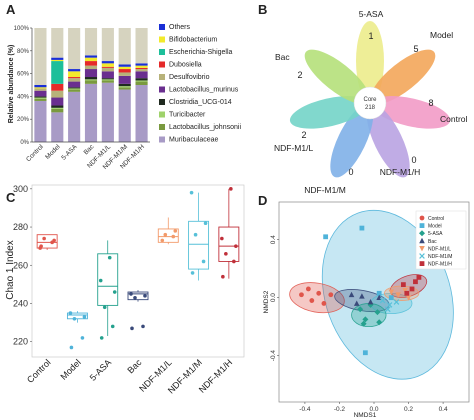 Image resolution: width=474 pixels, height=420 pixels. I want to click on panel-a-legend-entry: Others, so click(180, 27).